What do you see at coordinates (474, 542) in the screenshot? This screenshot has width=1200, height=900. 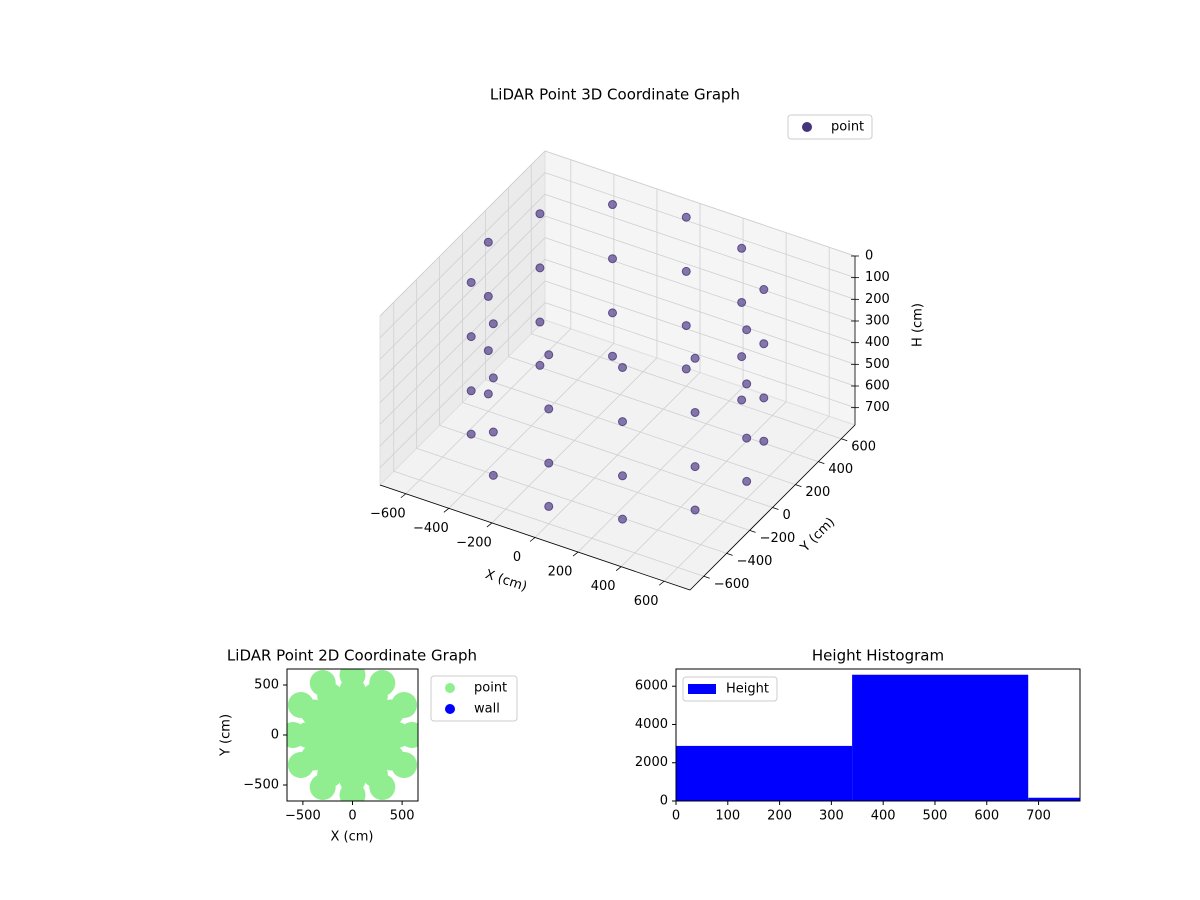 I see `x-tick-label: −200` at bounding box center [474, 542].